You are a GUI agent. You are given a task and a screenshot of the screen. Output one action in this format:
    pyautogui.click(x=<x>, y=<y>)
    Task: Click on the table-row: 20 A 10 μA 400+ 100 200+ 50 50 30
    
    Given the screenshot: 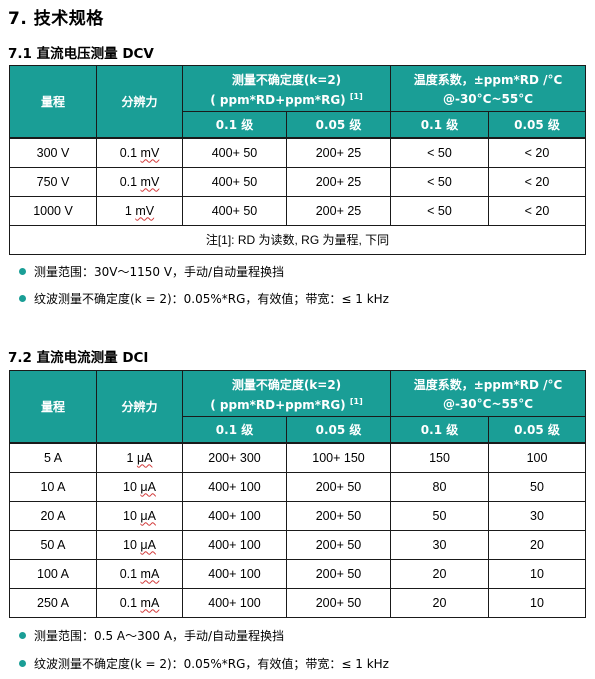 What is the action you would take?
    pyautogui.click(x=297, y=515)
    